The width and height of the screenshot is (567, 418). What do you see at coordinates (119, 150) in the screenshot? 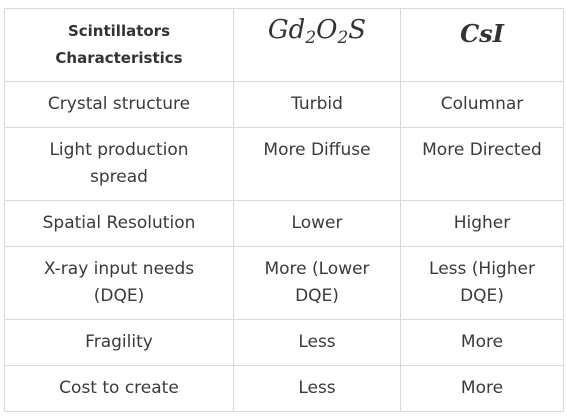
I see `row-label-line1: Light production` at bounding box center [119, 150].